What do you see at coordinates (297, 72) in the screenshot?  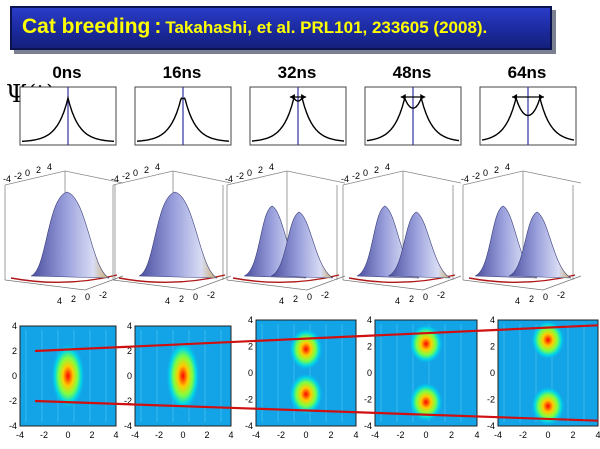 I see `time-label-2: 32ns` at bounding box center [297, 72].